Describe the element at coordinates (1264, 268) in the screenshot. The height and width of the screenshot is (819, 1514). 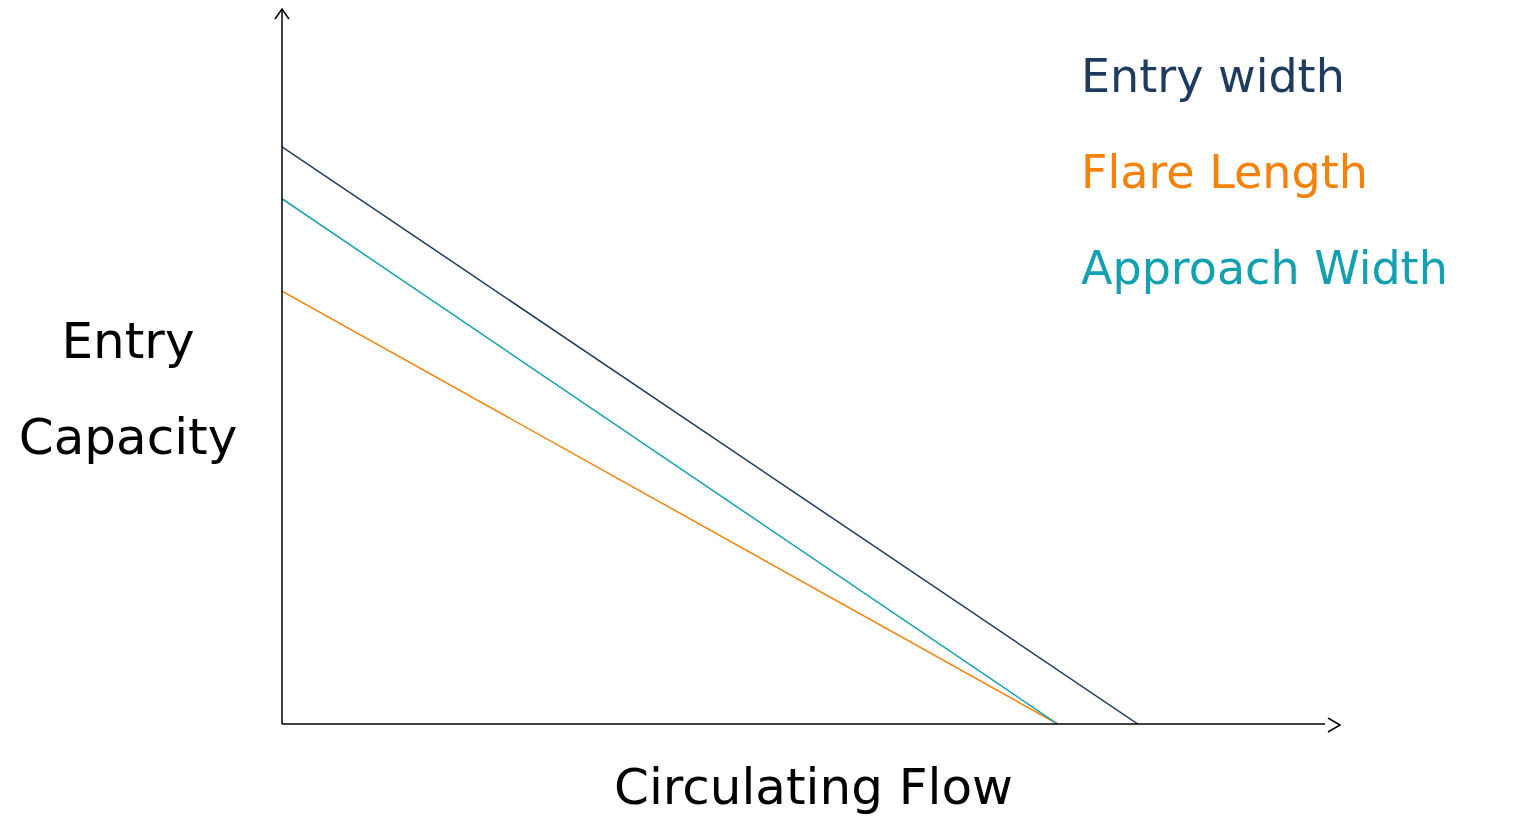
I see `text: Approach Width` at that location.